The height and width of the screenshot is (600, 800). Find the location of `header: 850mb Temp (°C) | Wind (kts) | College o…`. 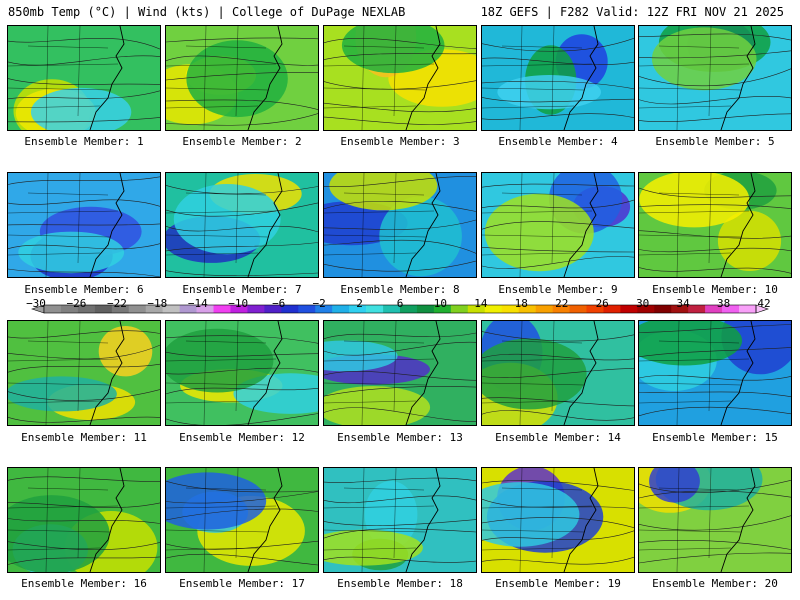

header: 850mb Temp (°C) | Wind (kts) | College o… is located at coordinates (400, 11).